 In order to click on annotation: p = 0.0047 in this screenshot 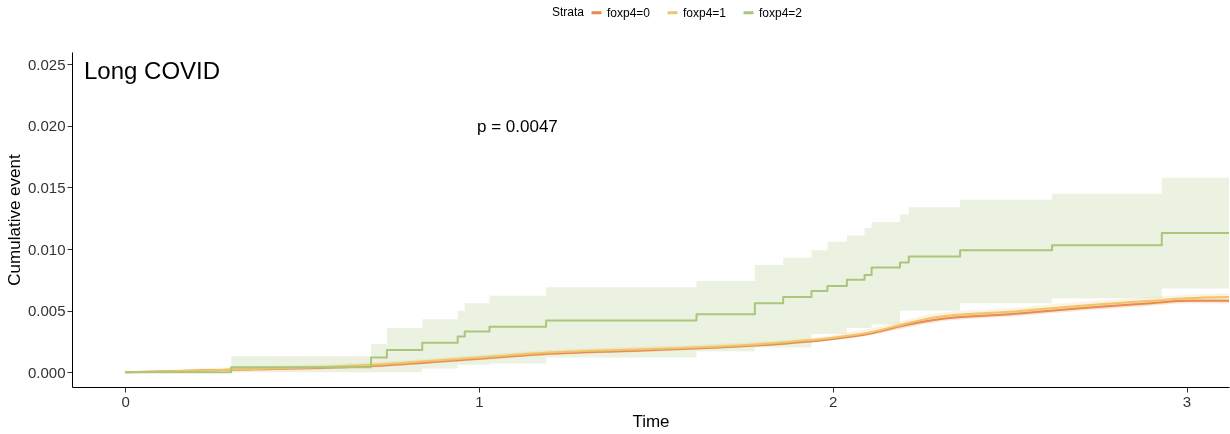, I will do `click(517, 126)`.